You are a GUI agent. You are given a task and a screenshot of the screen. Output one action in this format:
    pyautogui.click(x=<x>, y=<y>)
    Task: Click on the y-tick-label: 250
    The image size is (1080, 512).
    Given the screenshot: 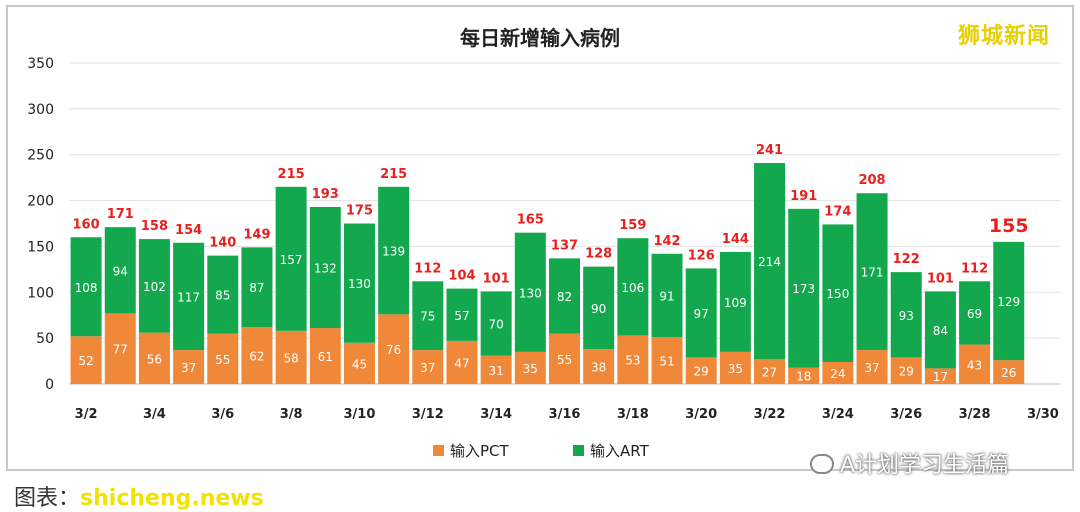 What is the action you would take?
    pyautogui.click(x=40, y=156)
    